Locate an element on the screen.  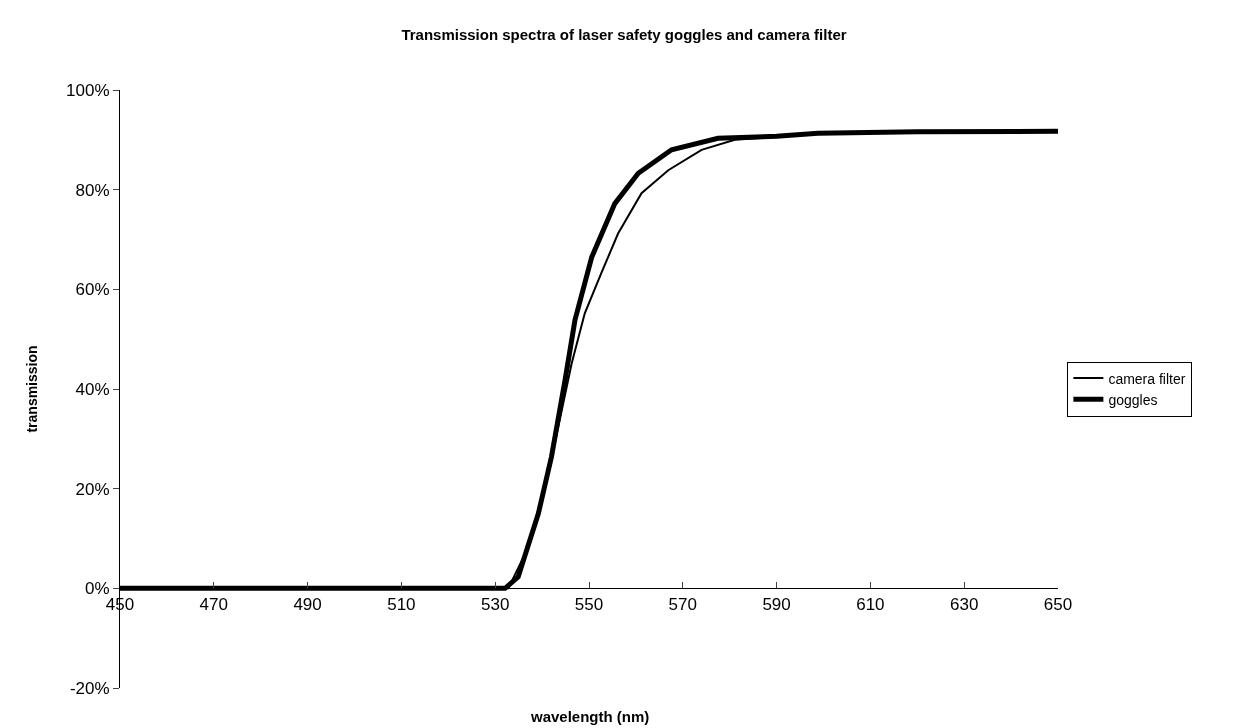
x-tick-label: 550 is located at coordinates (589, 604).